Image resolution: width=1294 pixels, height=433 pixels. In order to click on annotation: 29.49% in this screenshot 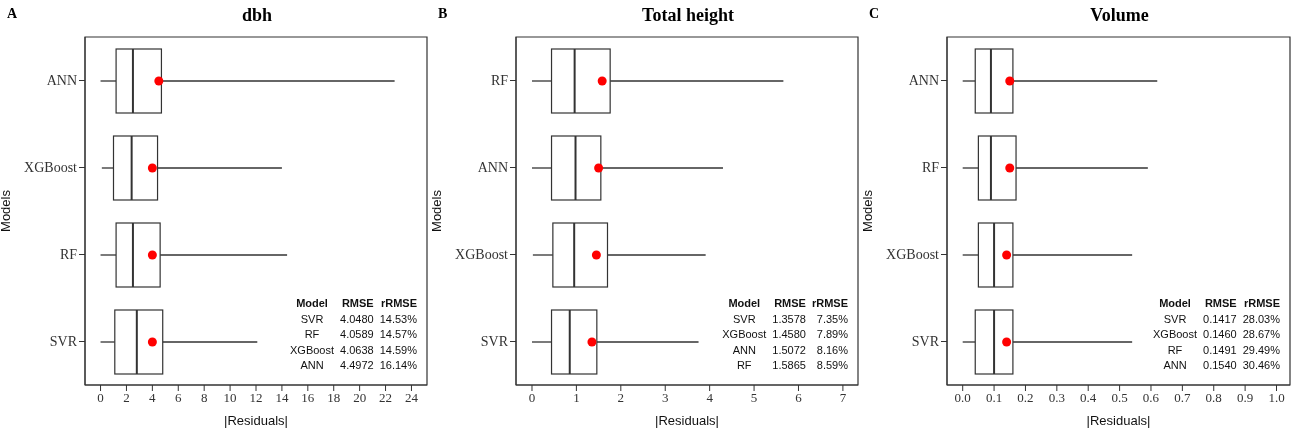, I will do `click(1261, 350)`.